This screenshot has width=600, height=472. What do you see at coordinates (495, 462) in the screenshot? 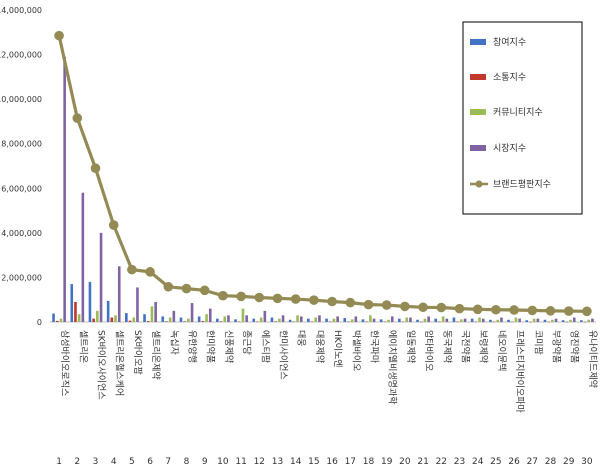
I see `x-index-label: 25` at bounding box center [495, 462].